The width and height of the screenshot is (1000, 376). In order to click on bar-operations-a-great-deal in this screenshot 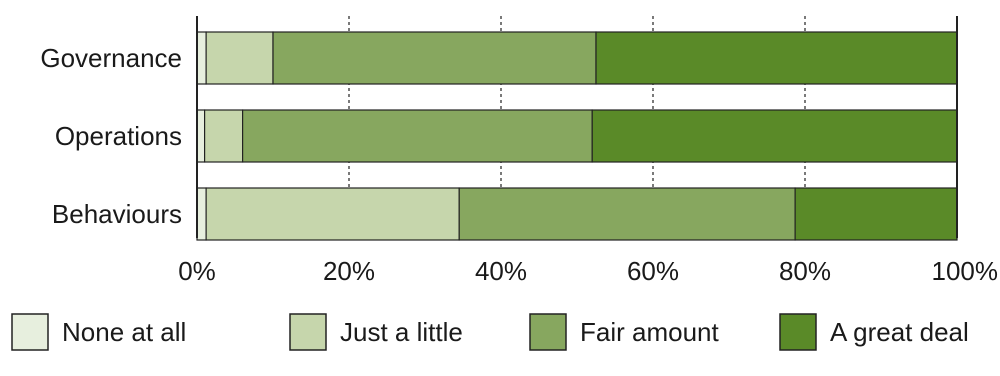, I will do `click(774, 136)`.